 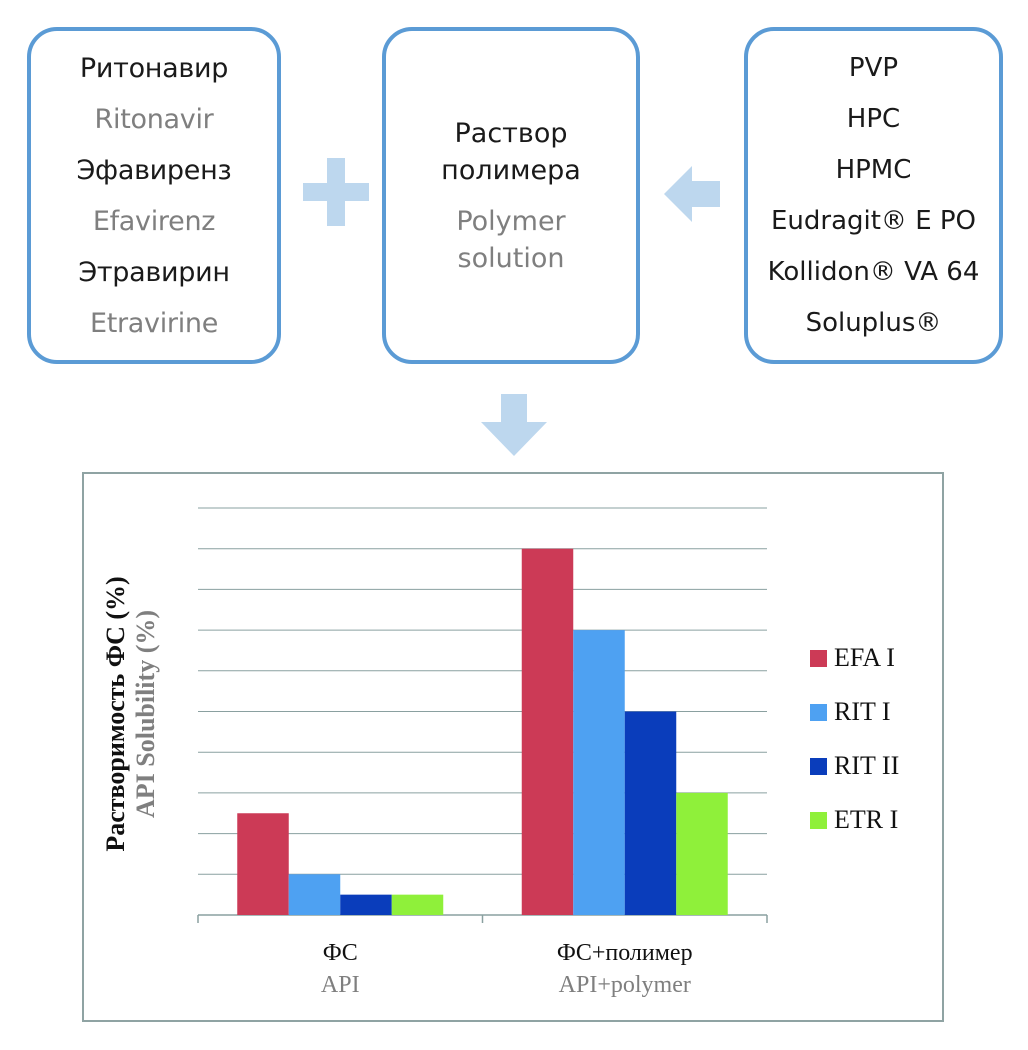 What do you see at coordinates (873, 118) in the screenshot?
I see `polymer-item: HPC` at bounding box center [873, 118].